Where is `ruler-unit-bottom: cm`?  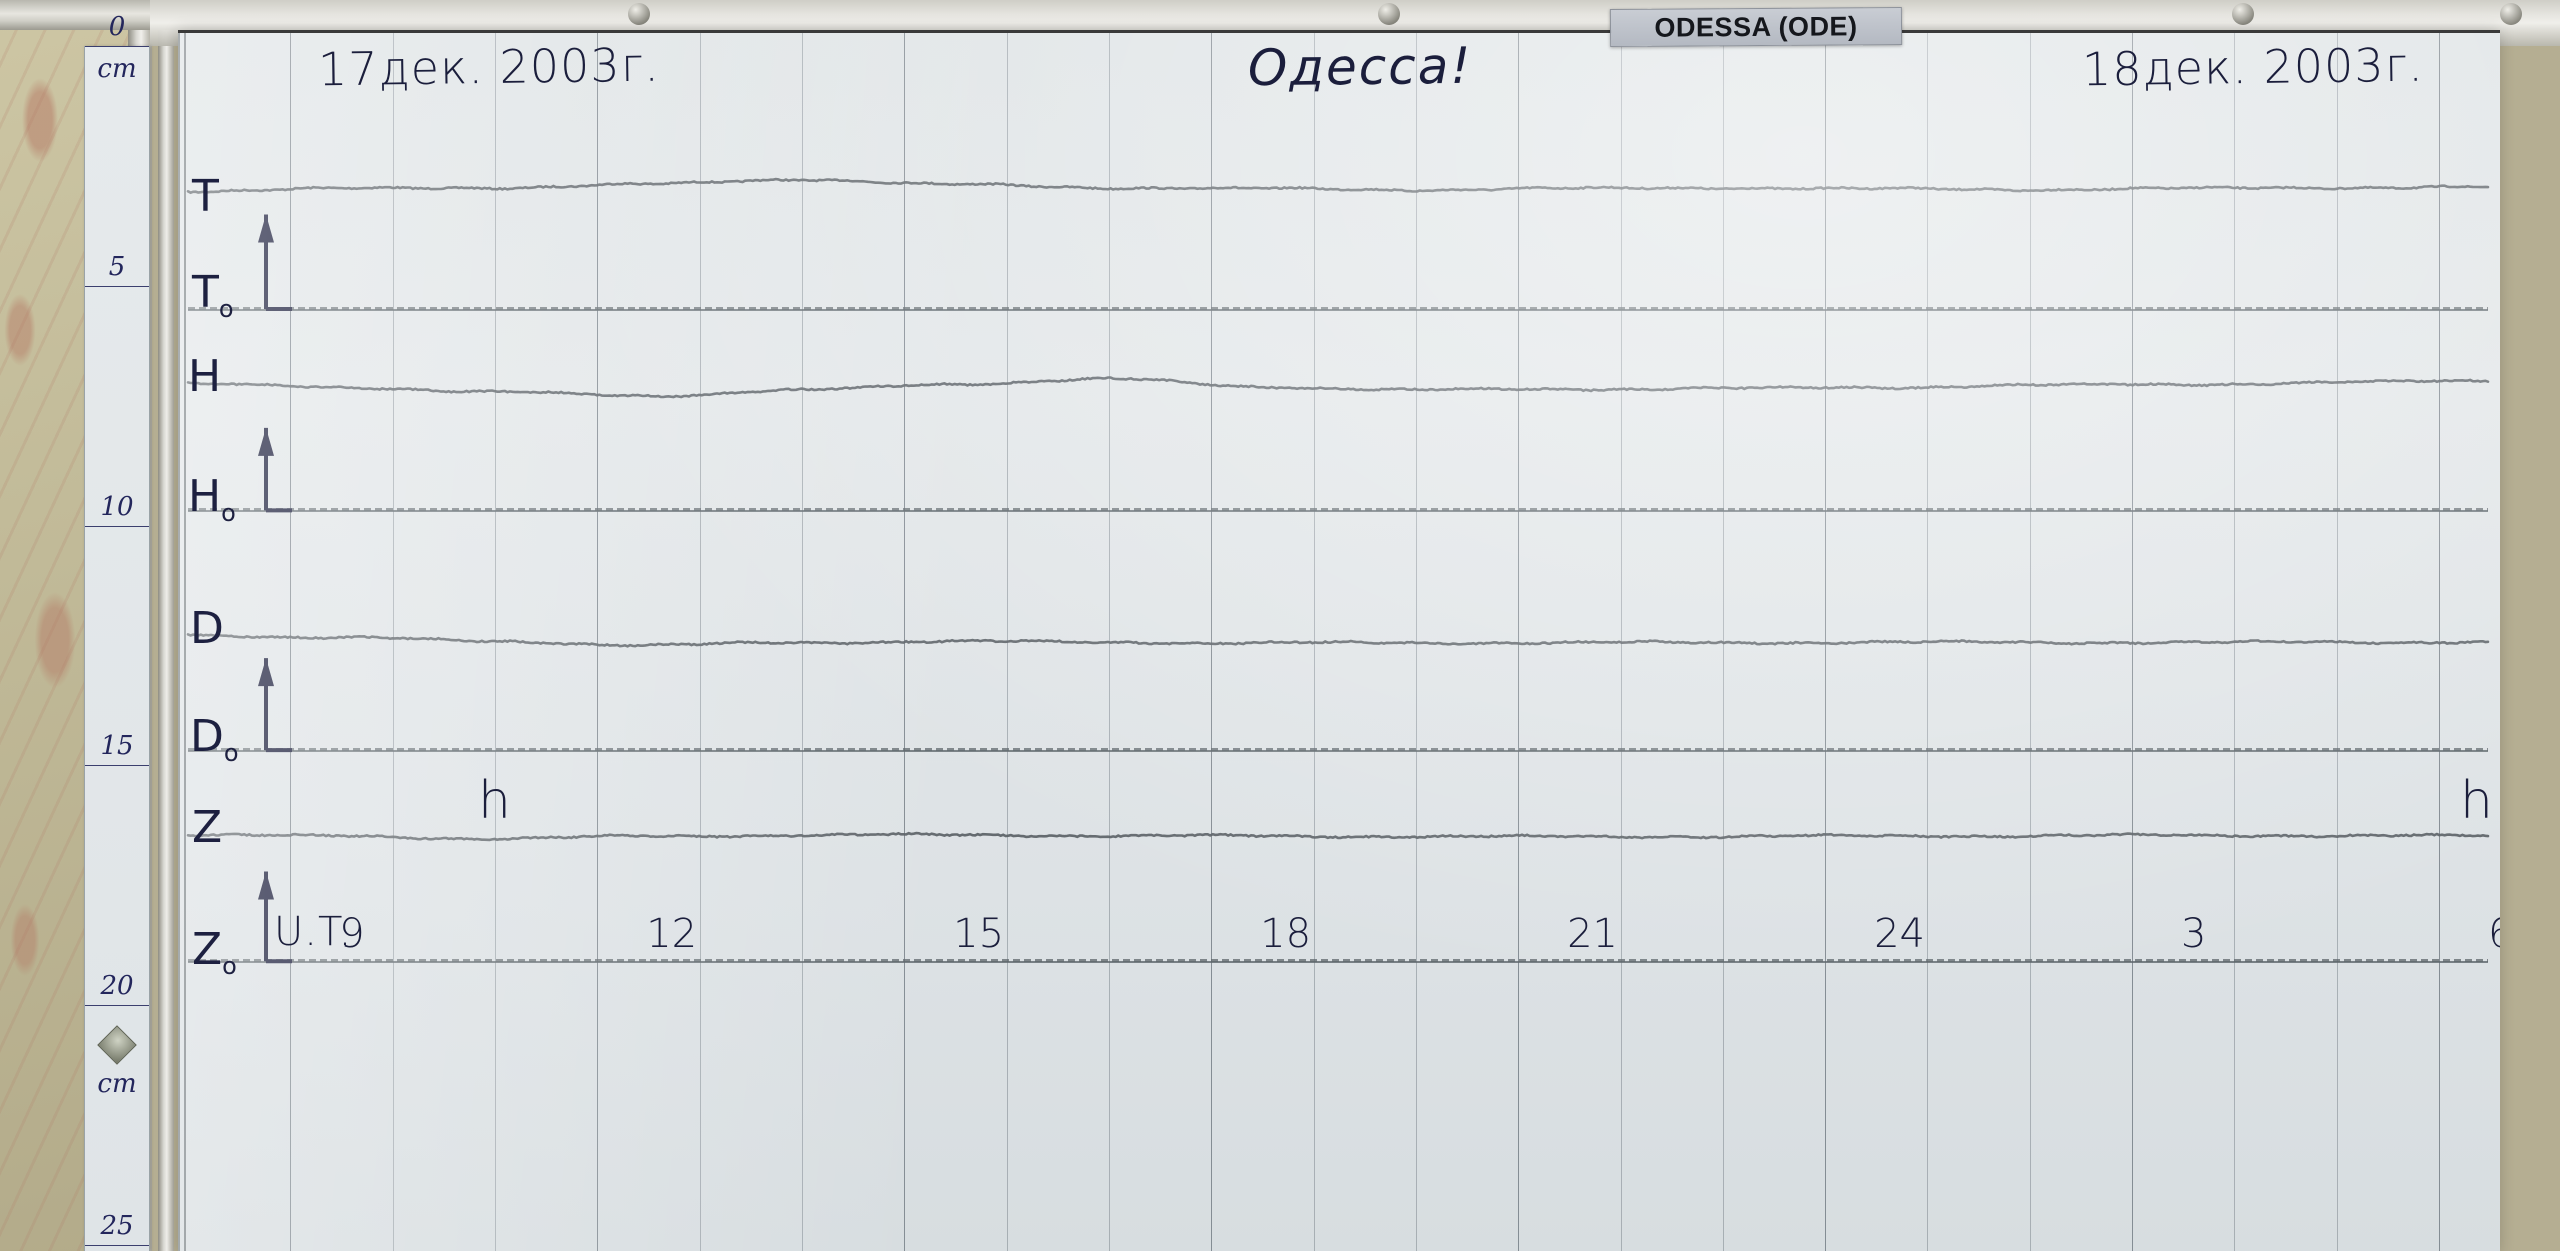 ruler-unit-bottom: cm is located at coordinates (117, 1084).